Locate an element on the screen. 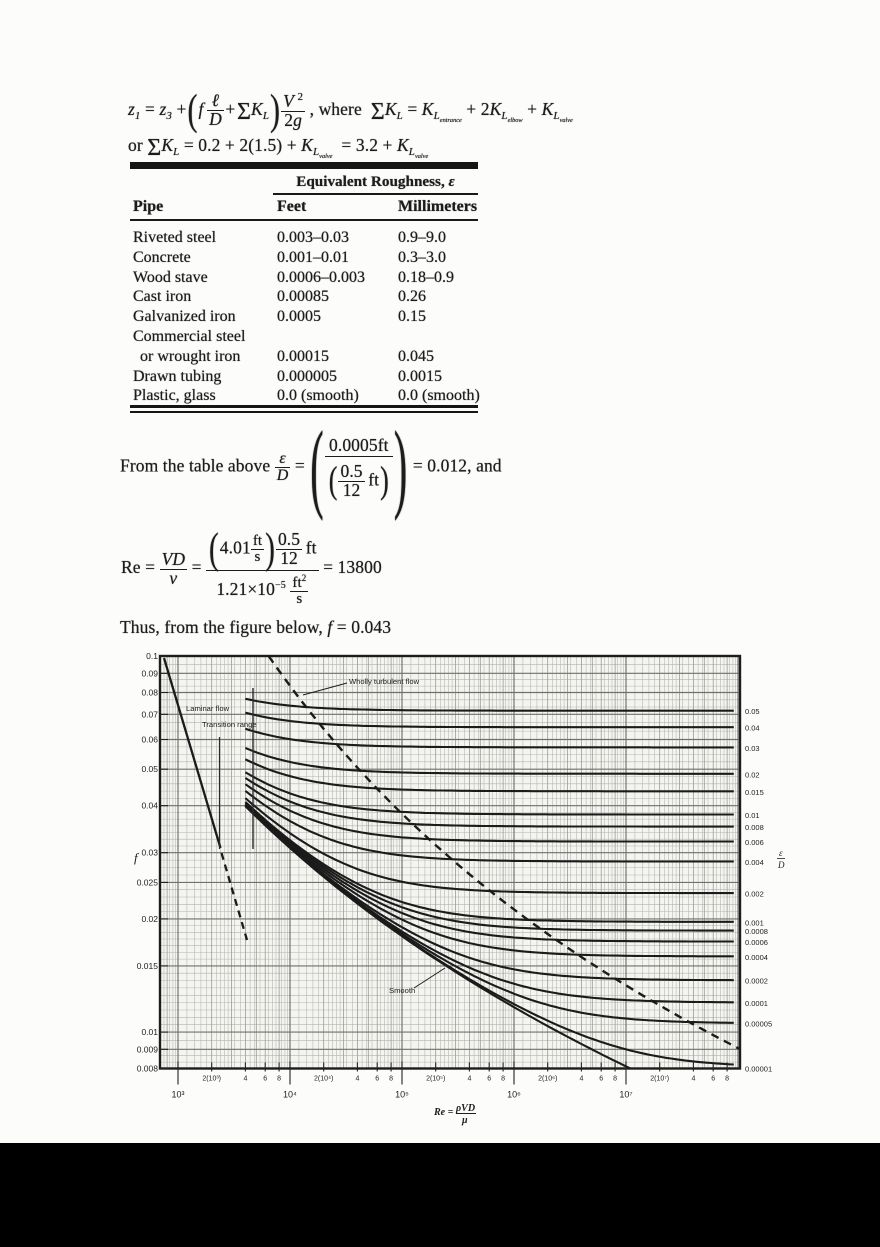 This screenshot has height=1247, width=880. svg-text: f is located at coordinates (137, 857).